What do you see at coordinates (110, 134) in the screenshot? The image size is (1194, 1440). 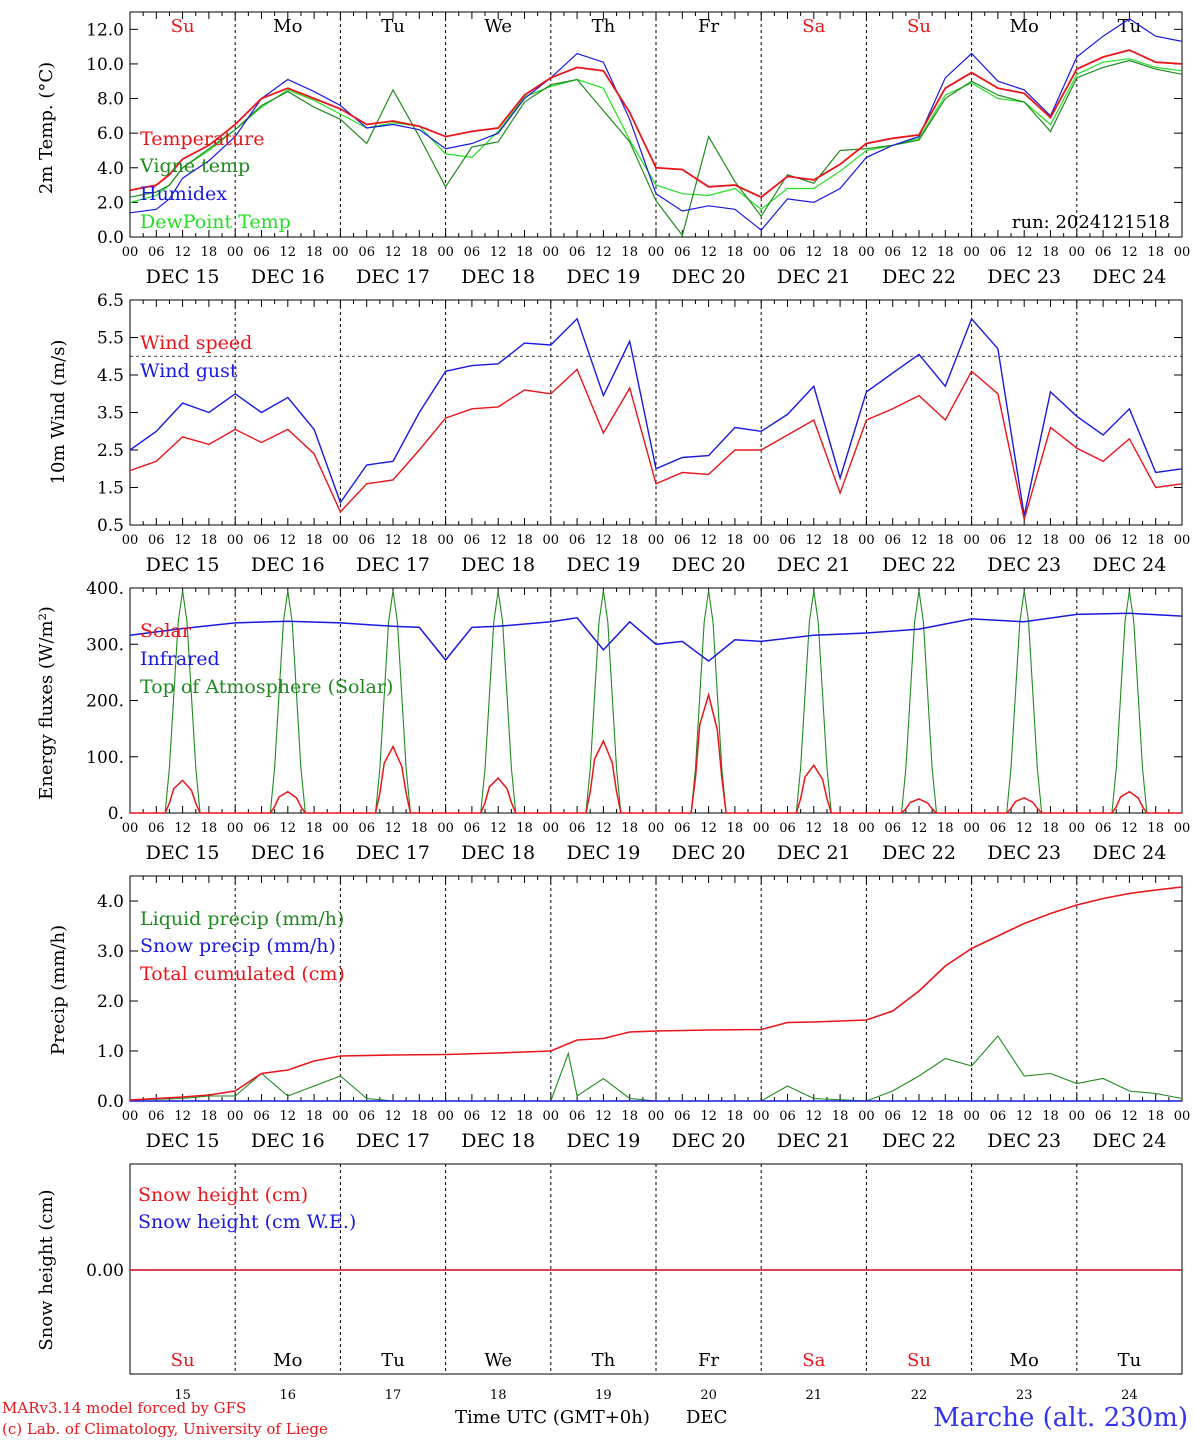 I see `y-tick-label: 6.0` at bounding box center [110, 134].